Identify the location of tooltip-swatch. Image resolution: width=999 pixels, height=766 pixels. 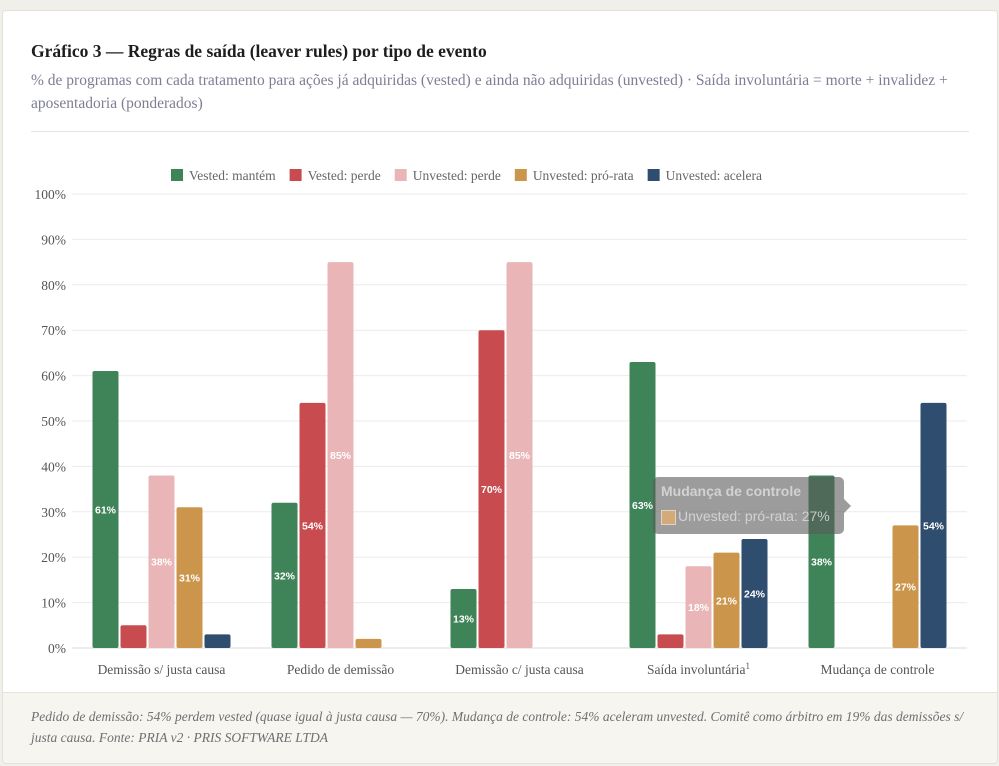
(668, 517).